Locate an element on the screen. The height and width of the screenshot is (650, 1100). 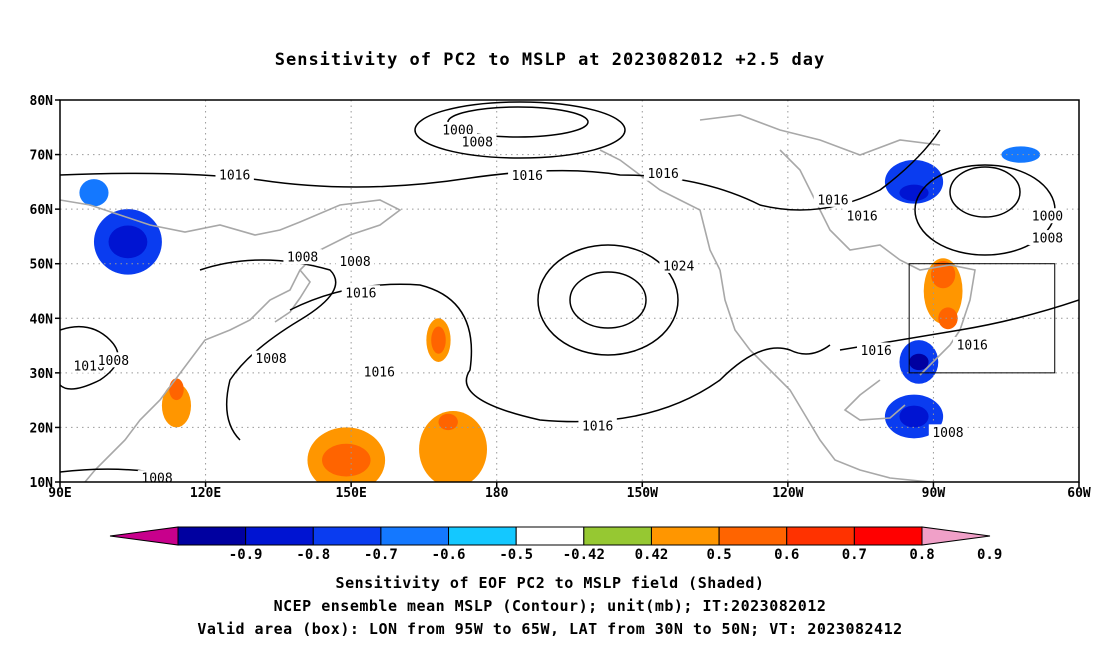
valid-area-box is located at coordinates (982, 318).